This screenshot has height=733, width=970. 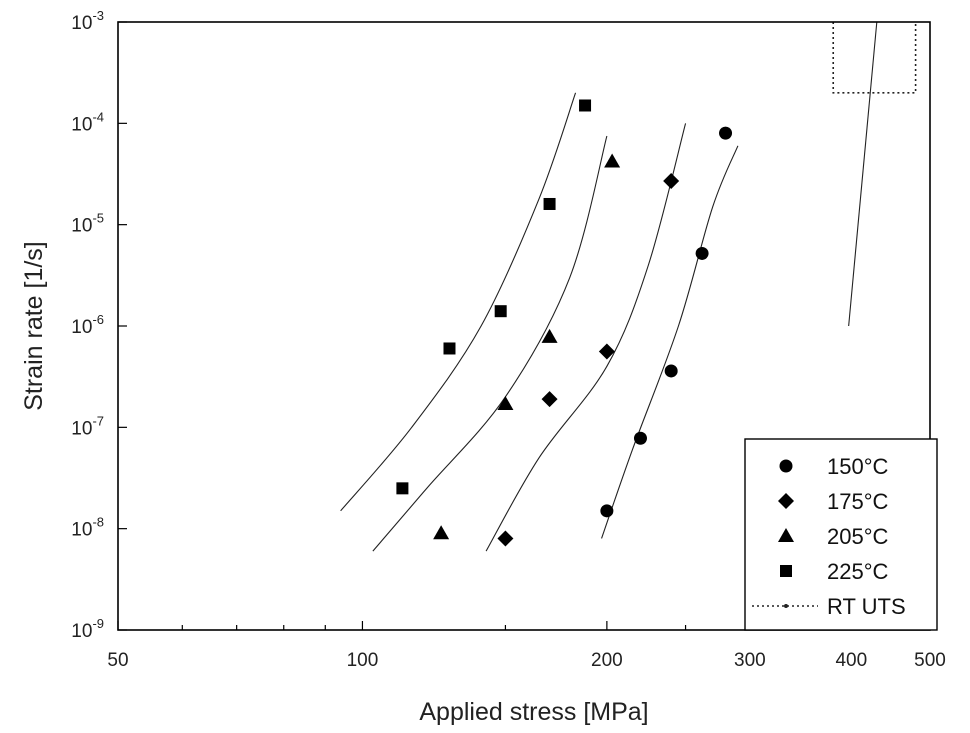 What do you see at coordinates (607, 660) in the screenshot?
I see `x-tick-label: 200` at bounding box center [607, 660].